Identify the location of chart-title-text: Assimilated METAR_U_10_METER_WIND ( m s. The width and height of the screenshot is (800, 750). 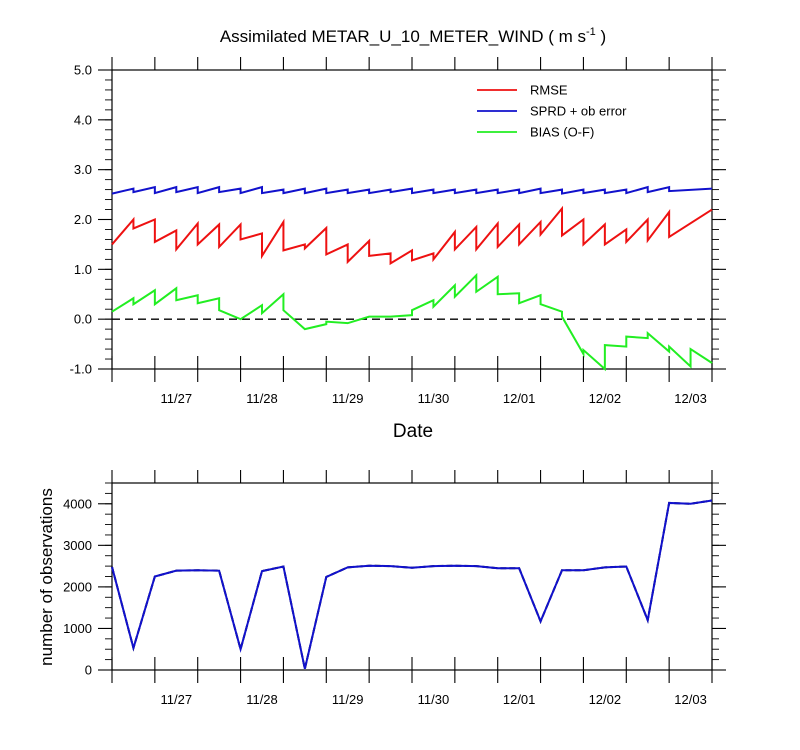
(403, 36).